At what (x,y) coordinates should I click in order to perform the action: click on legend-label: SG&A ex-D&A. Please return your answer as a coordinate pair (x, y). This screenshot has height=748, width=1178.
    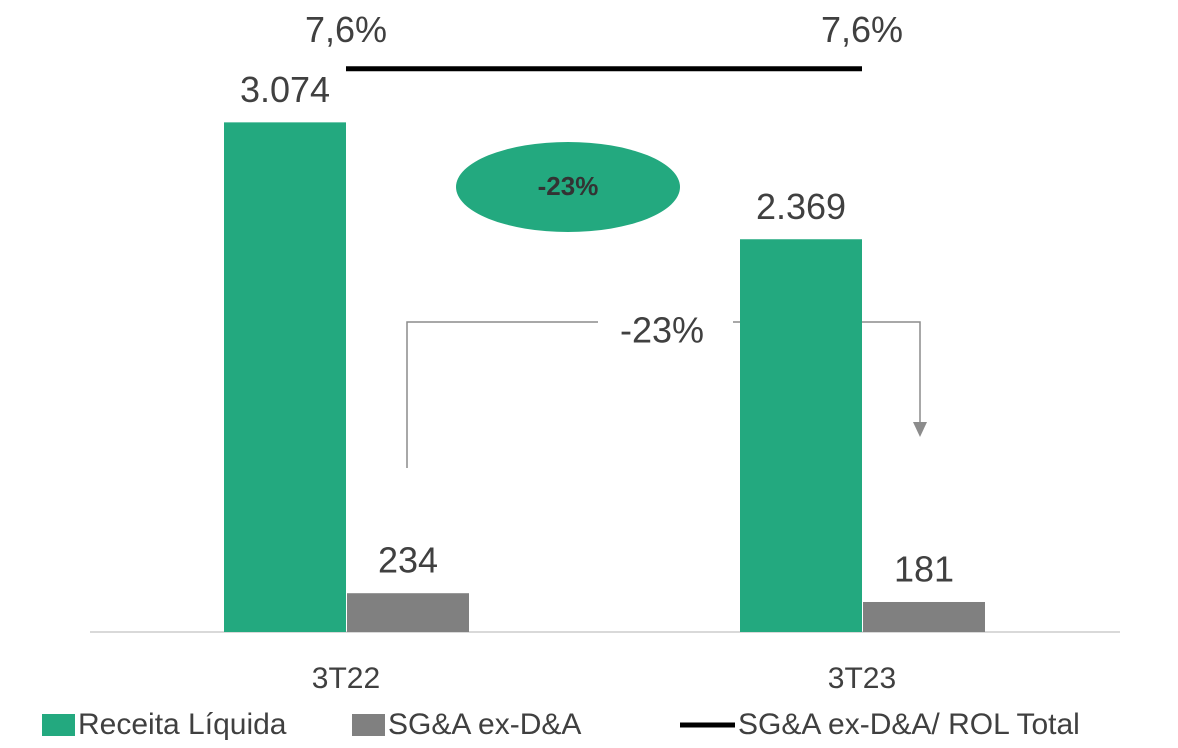
    Looking at the image, I should click on (484, 724).